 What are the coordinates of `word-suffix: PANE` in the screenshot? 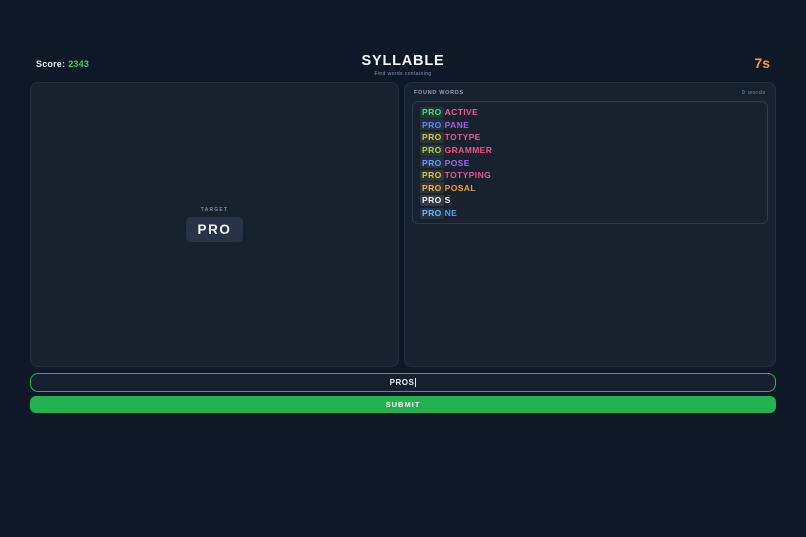 It's located at (457, 124).